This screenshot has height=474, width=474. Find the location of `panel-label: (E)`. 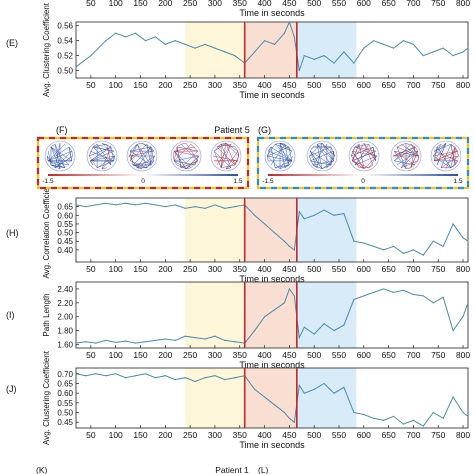

panel-label: (E) is located at coordinates (12, 43).